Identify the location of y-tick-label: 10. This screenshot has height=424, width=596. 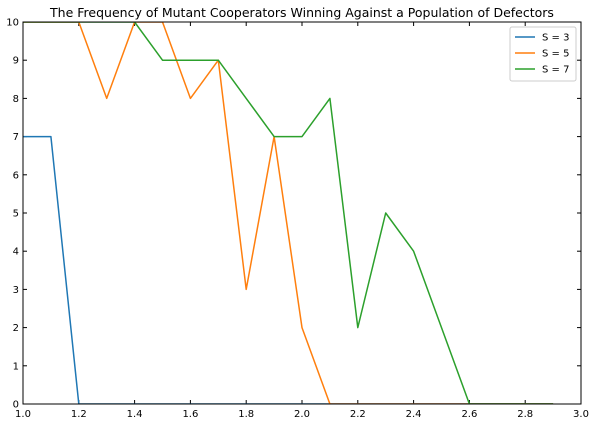
(12, 23).